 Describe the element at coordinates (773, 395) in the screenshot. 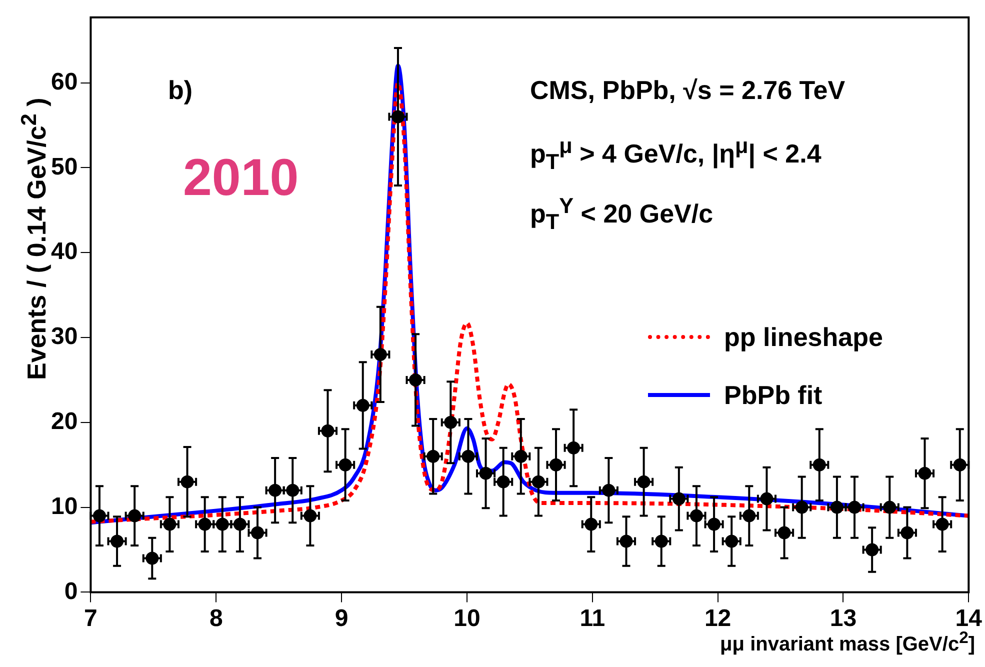

I see `legend-label: PbPb fit` at that location.